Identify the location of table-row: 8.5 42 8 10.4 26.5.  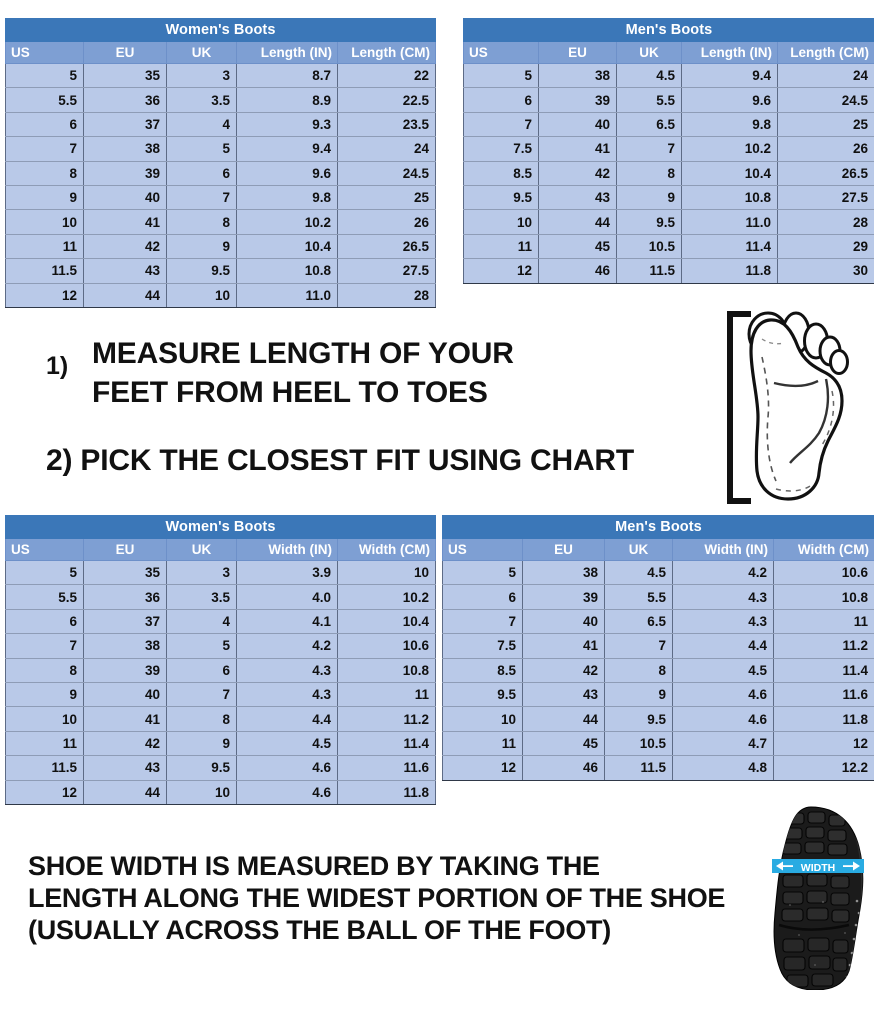
(668, 173).